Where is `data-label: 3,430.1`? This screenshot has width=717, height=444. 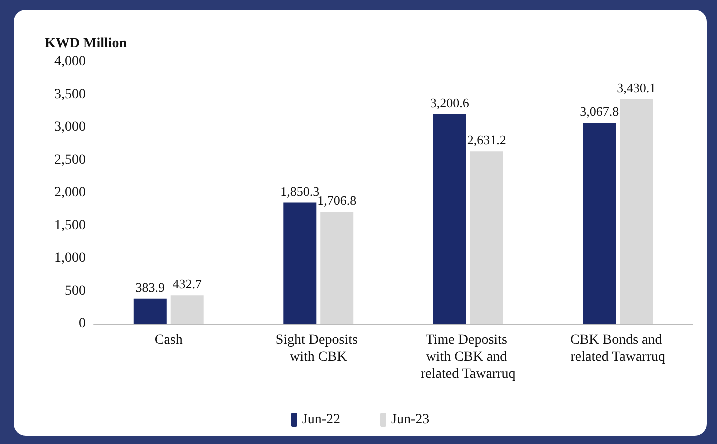
data-label: 3,430.1 is located at coordinates (636, 88).